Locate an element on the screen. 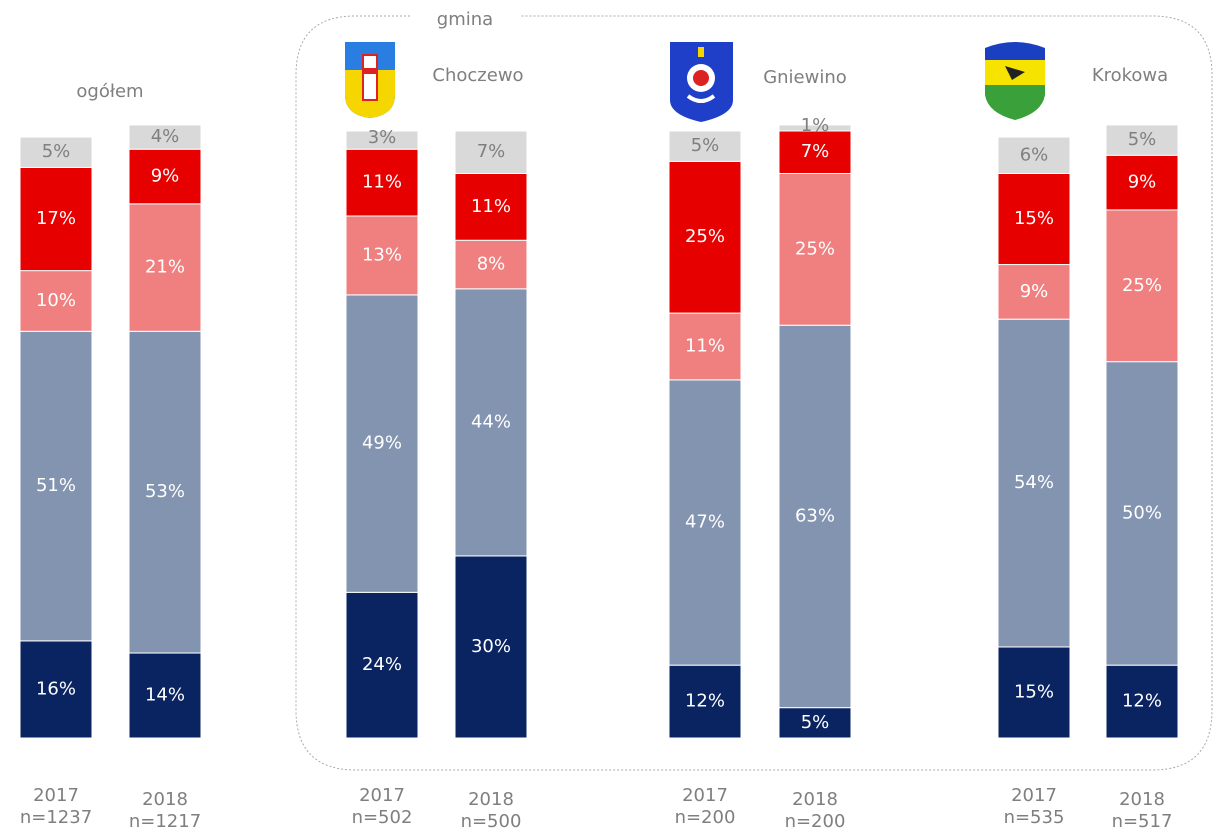  data-label: 8% is located at coordinates (491, 264).